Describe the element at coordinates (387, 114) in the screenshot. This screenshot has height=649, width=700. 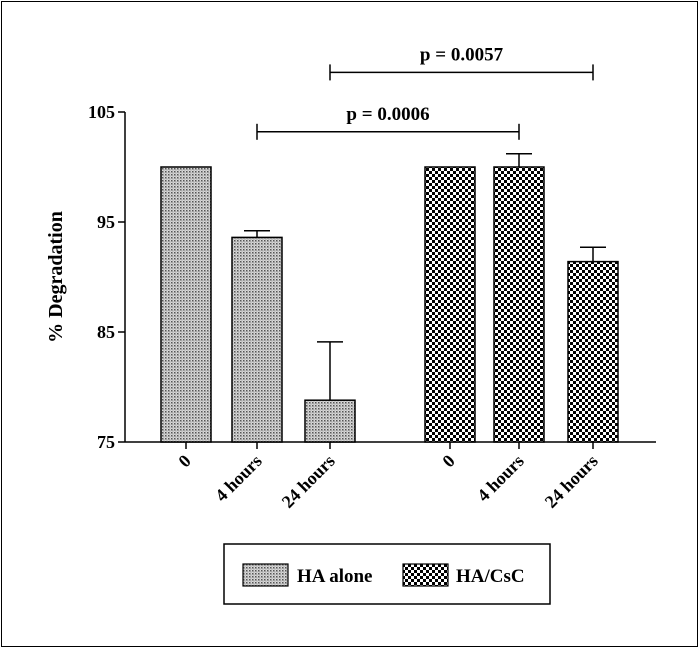
I see `p-value-label: p = 0.0006` at that location.